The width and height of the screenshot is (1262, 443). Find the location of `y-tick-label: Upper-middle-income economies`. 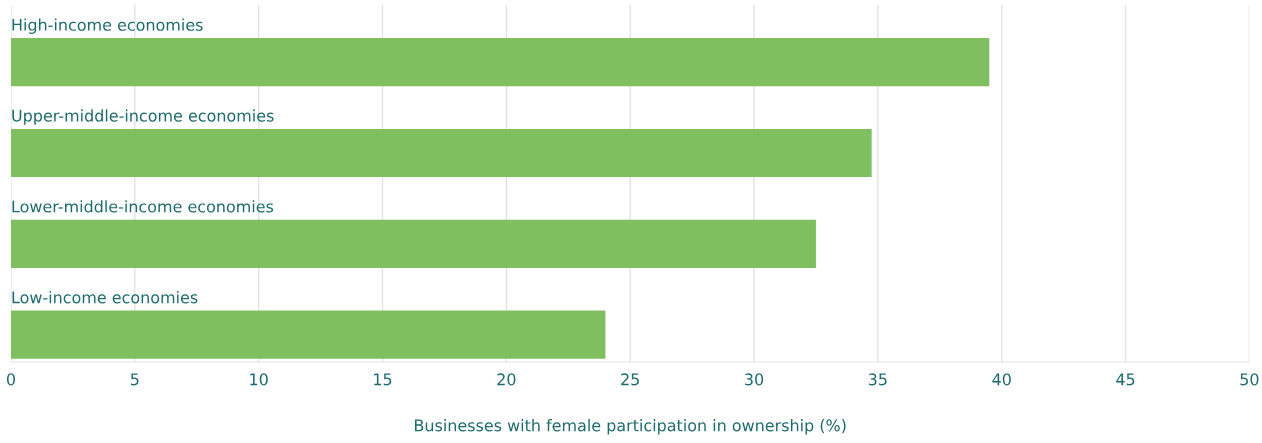

y-tick-label: Upper-middle-income economies is located at coordinates (143, 117).